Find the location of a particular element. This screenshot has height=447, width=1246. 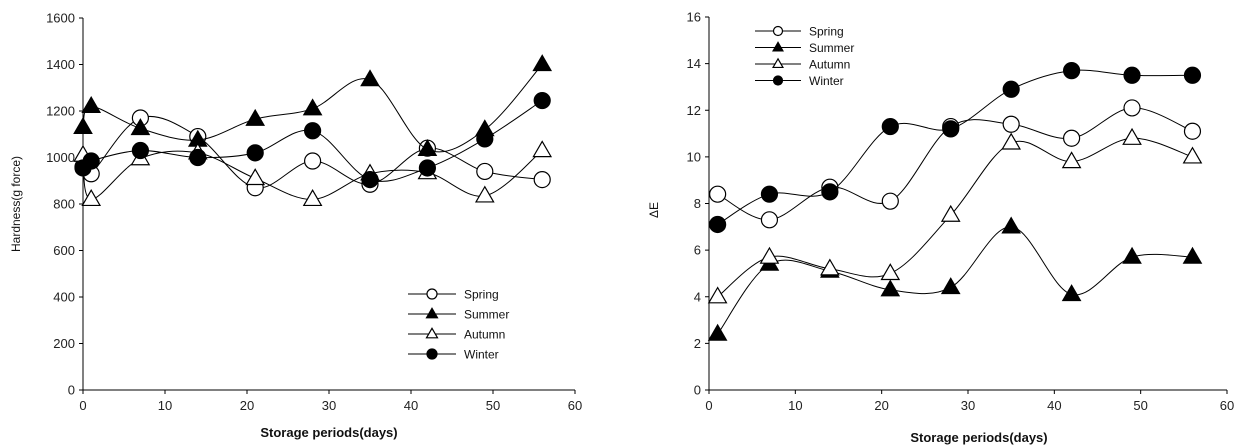

delta-e-x-tick-label: 50 is located at coordinates (1140, 405).